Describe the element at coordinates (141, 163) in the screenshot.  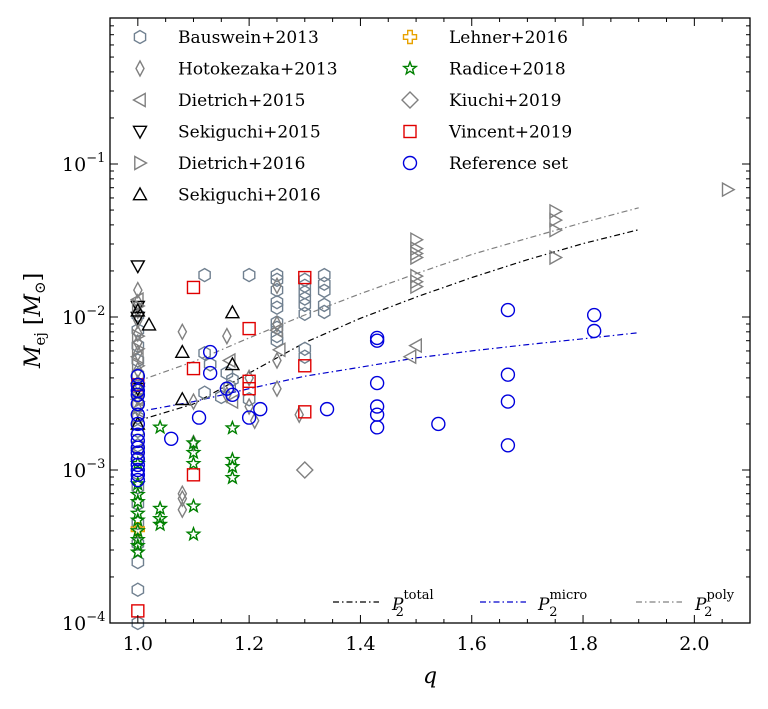
I see `legend-marker-dietrich-2016` at that location.